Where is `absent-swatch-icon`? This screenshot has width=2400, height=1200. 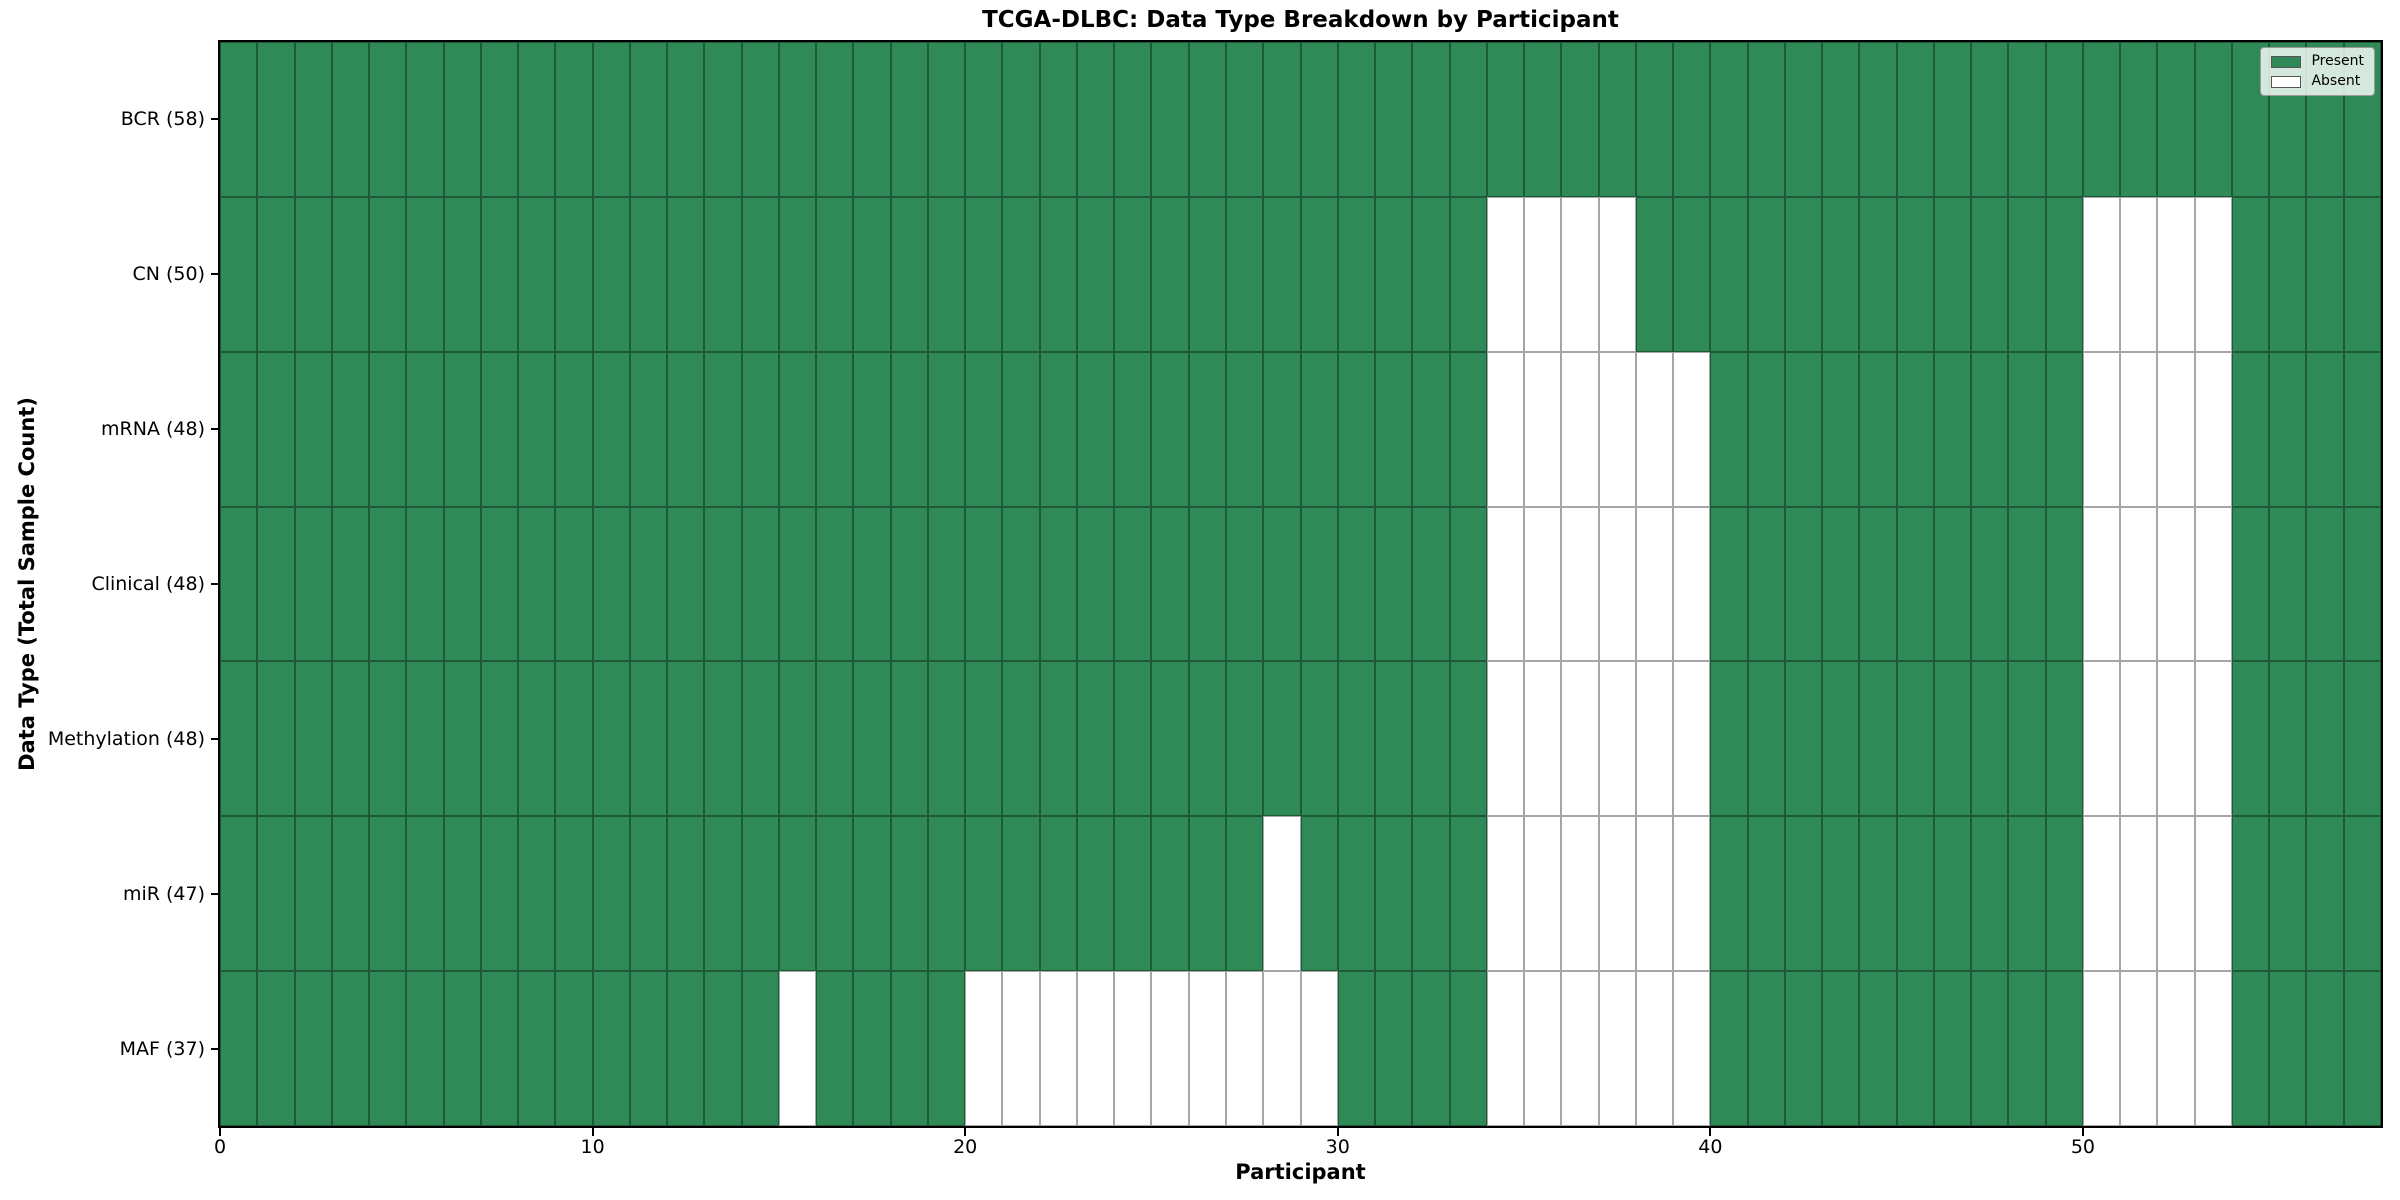
absent-swatch-icon is located at coordinates (2286, 81).